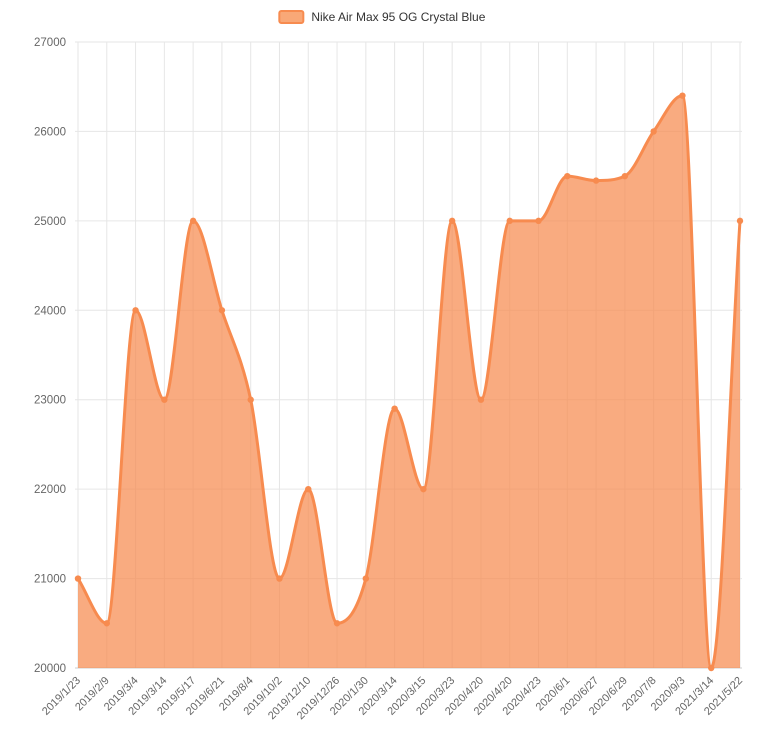  What do you see at coordinates (50, 43) in the screenshot?
I see `y-axis-label: 27000` at bounding box center [50, 43].